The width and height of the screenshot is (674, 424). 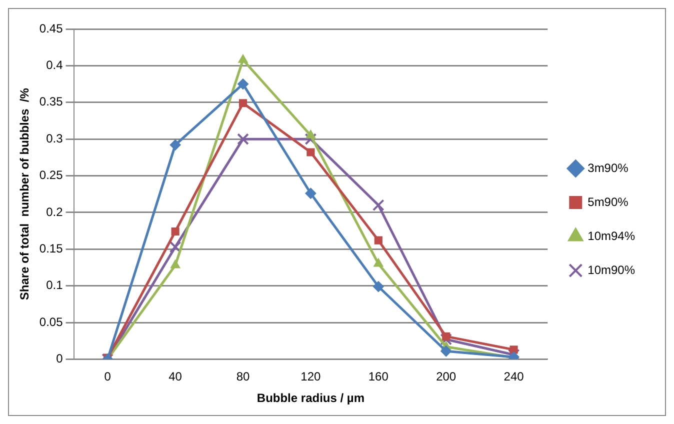 I want to click on y-tick-label: 0.15, so click(x=51, y=248).